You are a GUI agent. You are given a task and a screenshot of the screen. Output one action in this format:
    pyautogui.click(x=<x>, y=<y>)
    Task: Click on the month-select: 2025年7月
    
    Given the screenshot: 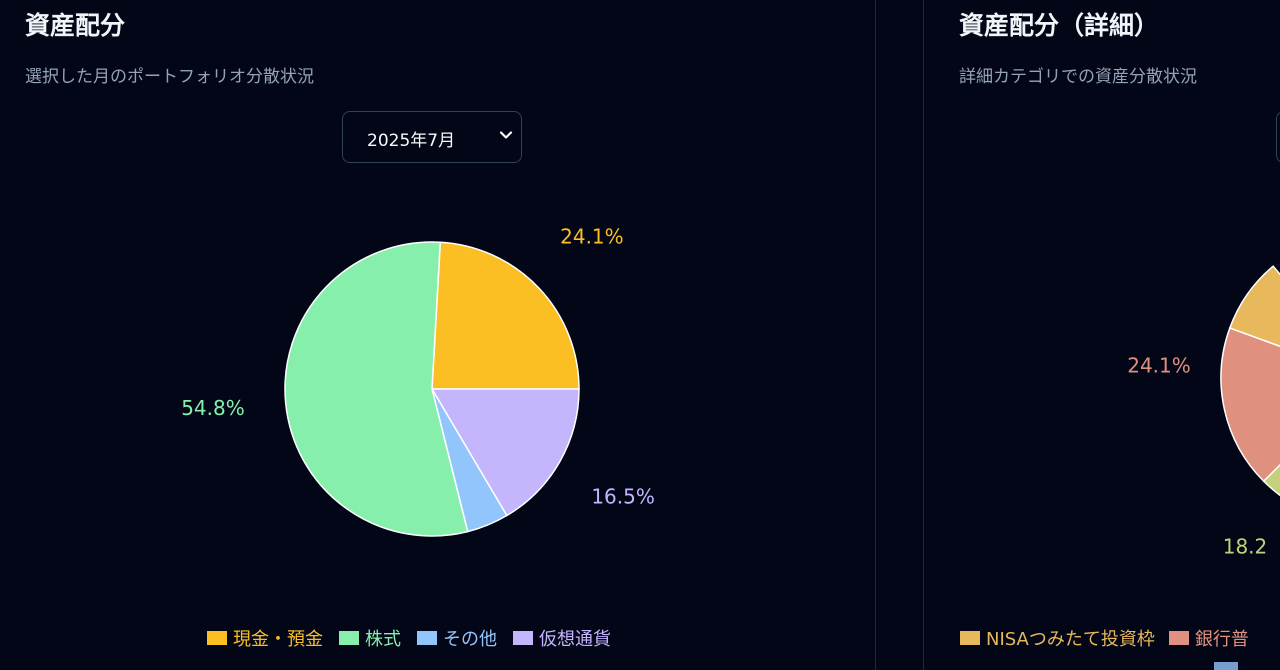 What is the action you would take?
    pyautogui.click(x=432, y=137)
    